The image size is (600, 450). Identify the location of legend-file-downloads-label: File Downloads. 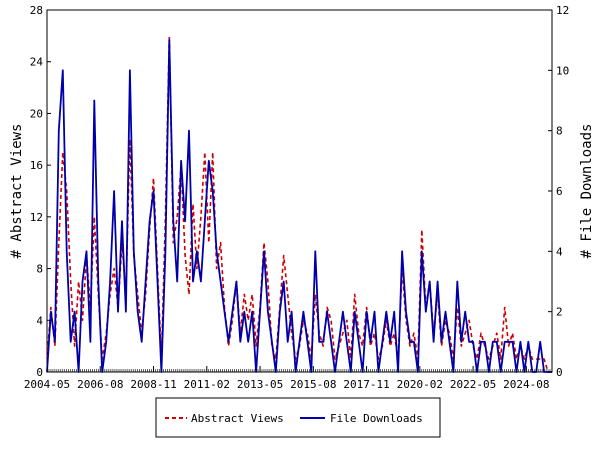
(376, 418).